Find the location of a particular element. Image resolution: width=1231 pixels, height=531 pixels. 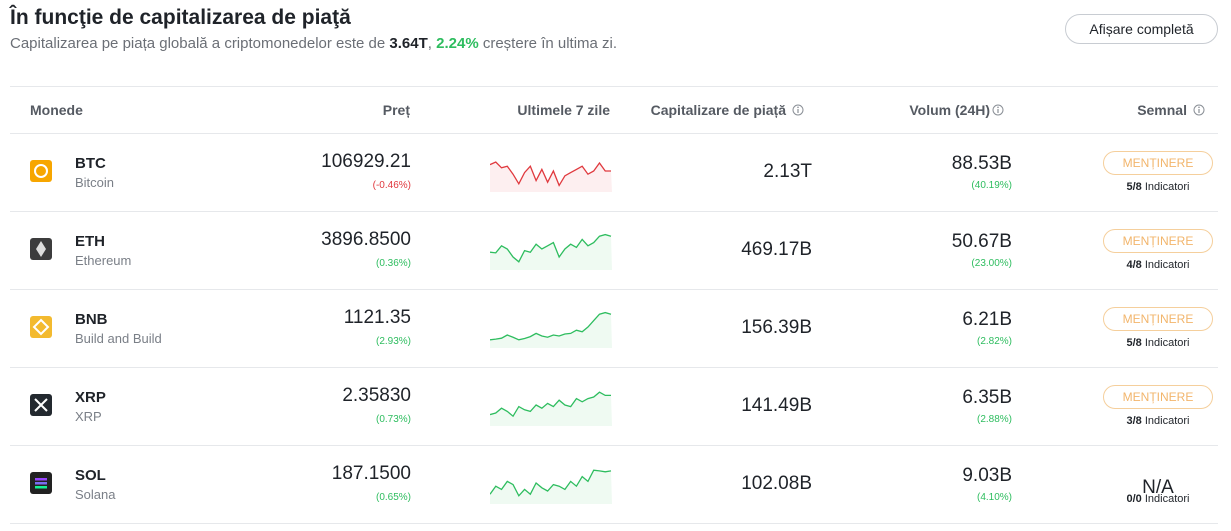

volume: 88.53B is located at coordinates (981, 163).